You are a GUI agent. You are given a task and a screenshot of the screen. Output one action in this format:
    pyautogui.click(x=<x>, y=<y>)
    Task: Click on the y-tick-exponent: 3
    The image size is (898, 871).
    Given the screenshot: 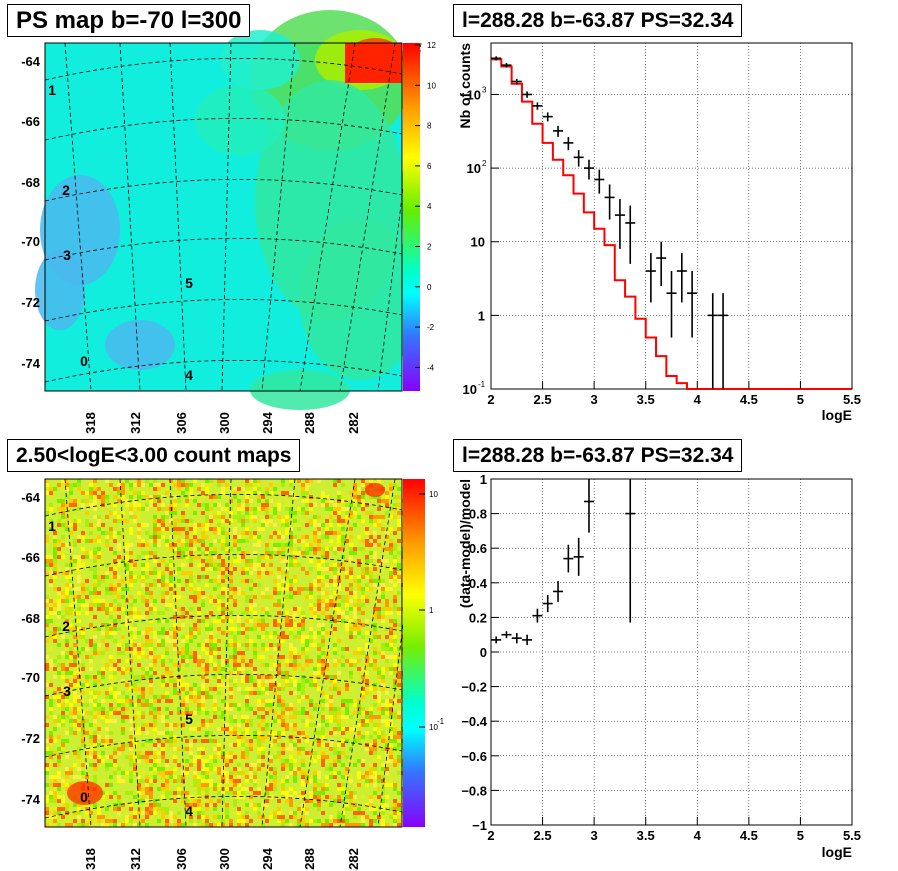 What is the action you would take?
    pyautogui.click(x=484, y=89)
    